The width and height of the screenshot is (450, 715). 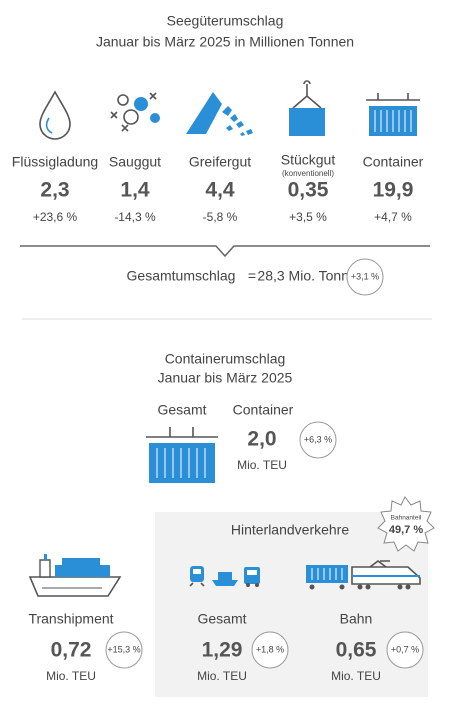 I want to click on hinterland-title: Hinterlandverkehre, so click(x=290, y=530).